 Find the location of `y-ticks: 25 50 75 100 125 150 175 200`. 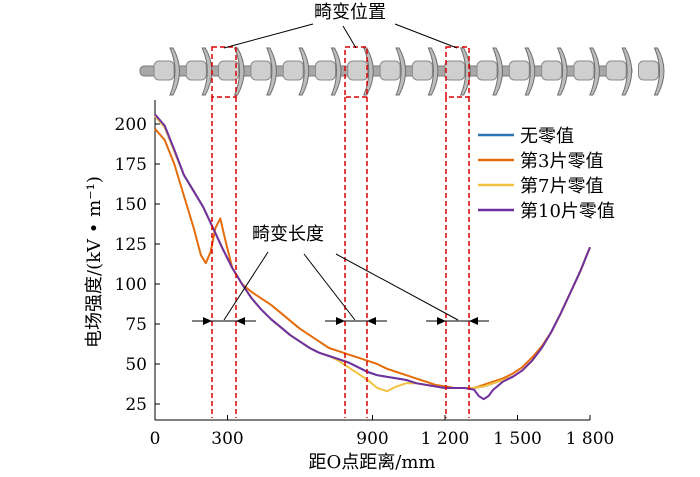

y-ticks: 25 50 75 100 125 150 175 200 is located at coordinates (137, 265).